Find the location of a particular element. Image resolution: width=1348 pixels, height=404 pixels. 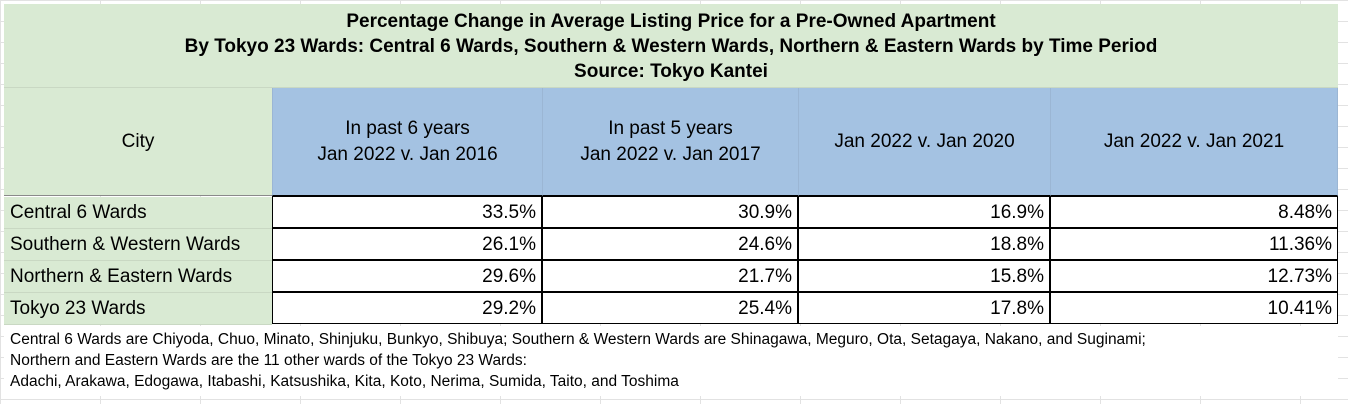

row-label-southern-western: Southern & Western Wards is located at coordinates (138, 245).